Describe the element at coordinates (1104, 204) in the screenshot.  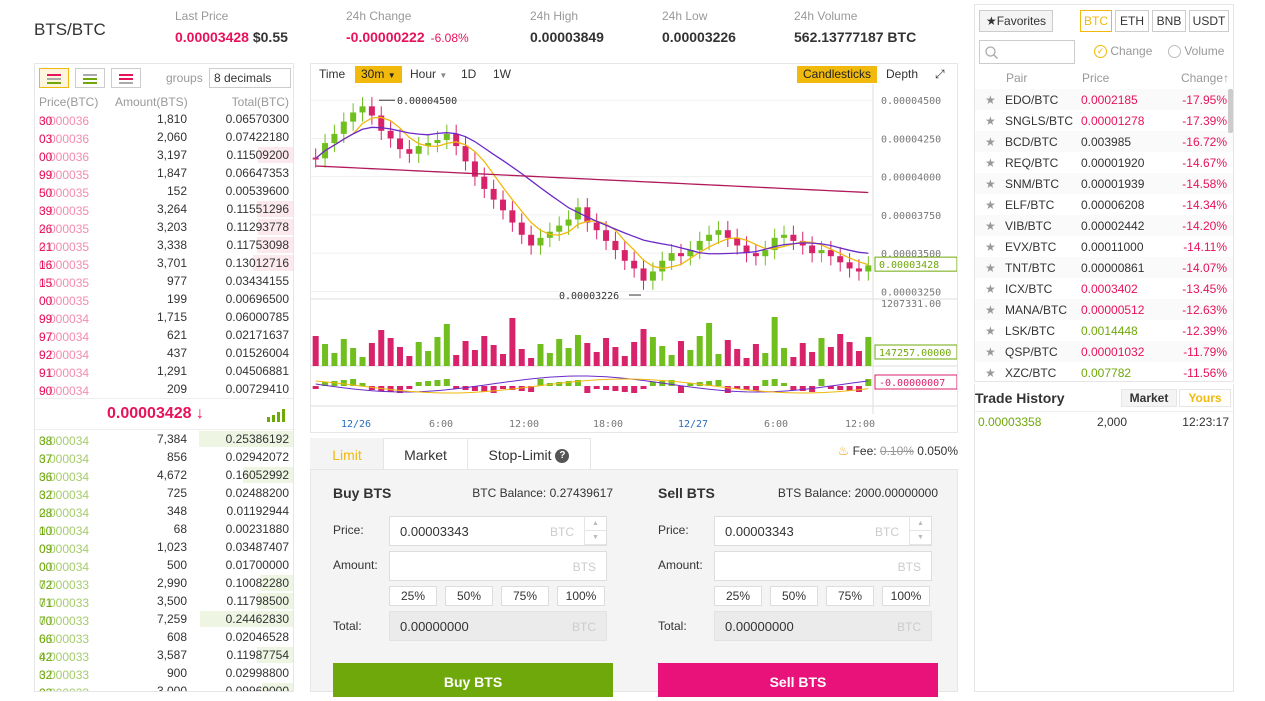
I see `market-row: ★ ELF/BTC 0.00006208 -14.34%` at that location.